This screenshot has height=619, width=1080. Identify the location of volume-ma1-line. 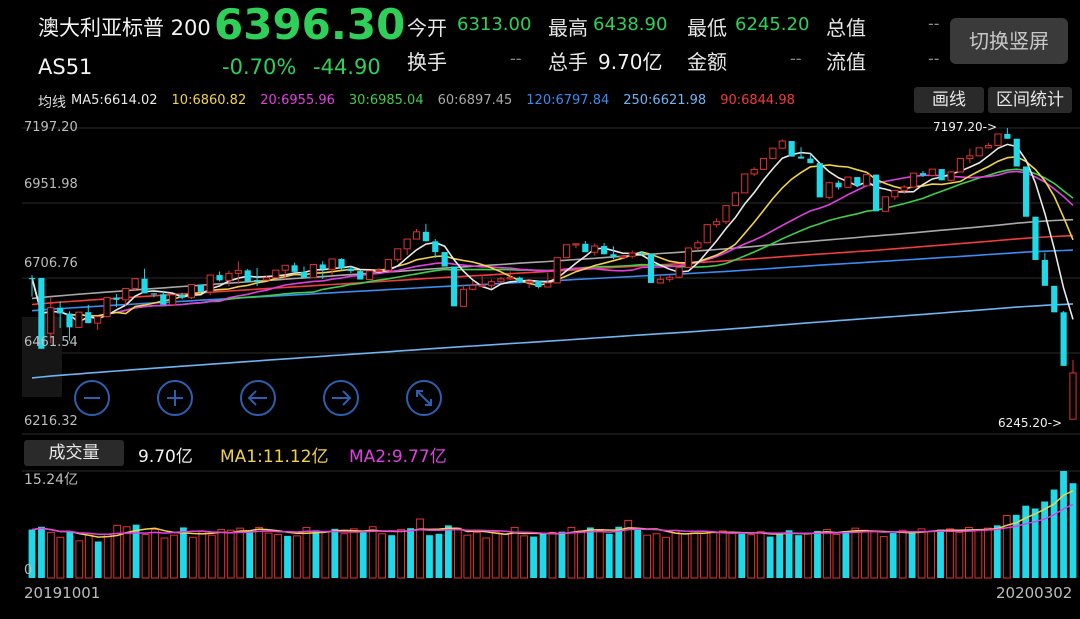
(552, 514).